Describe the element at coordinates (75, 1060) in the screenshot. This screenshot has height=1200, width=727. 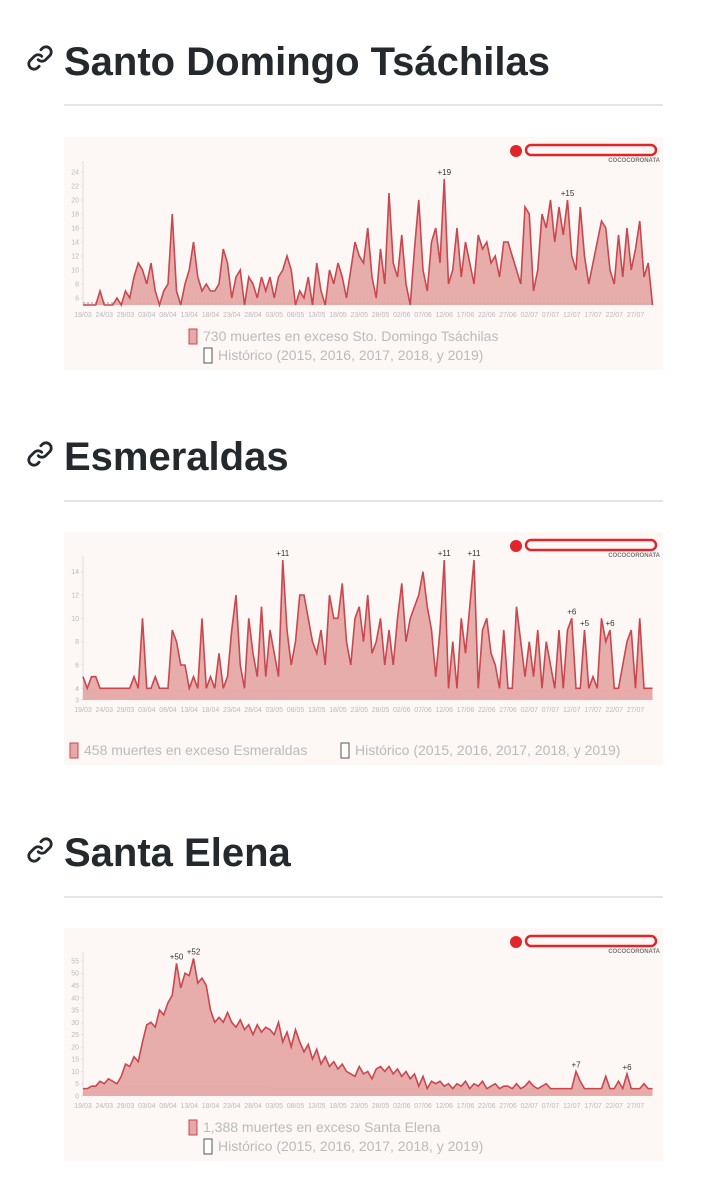
I see `y-tick-label: 15` at that location.